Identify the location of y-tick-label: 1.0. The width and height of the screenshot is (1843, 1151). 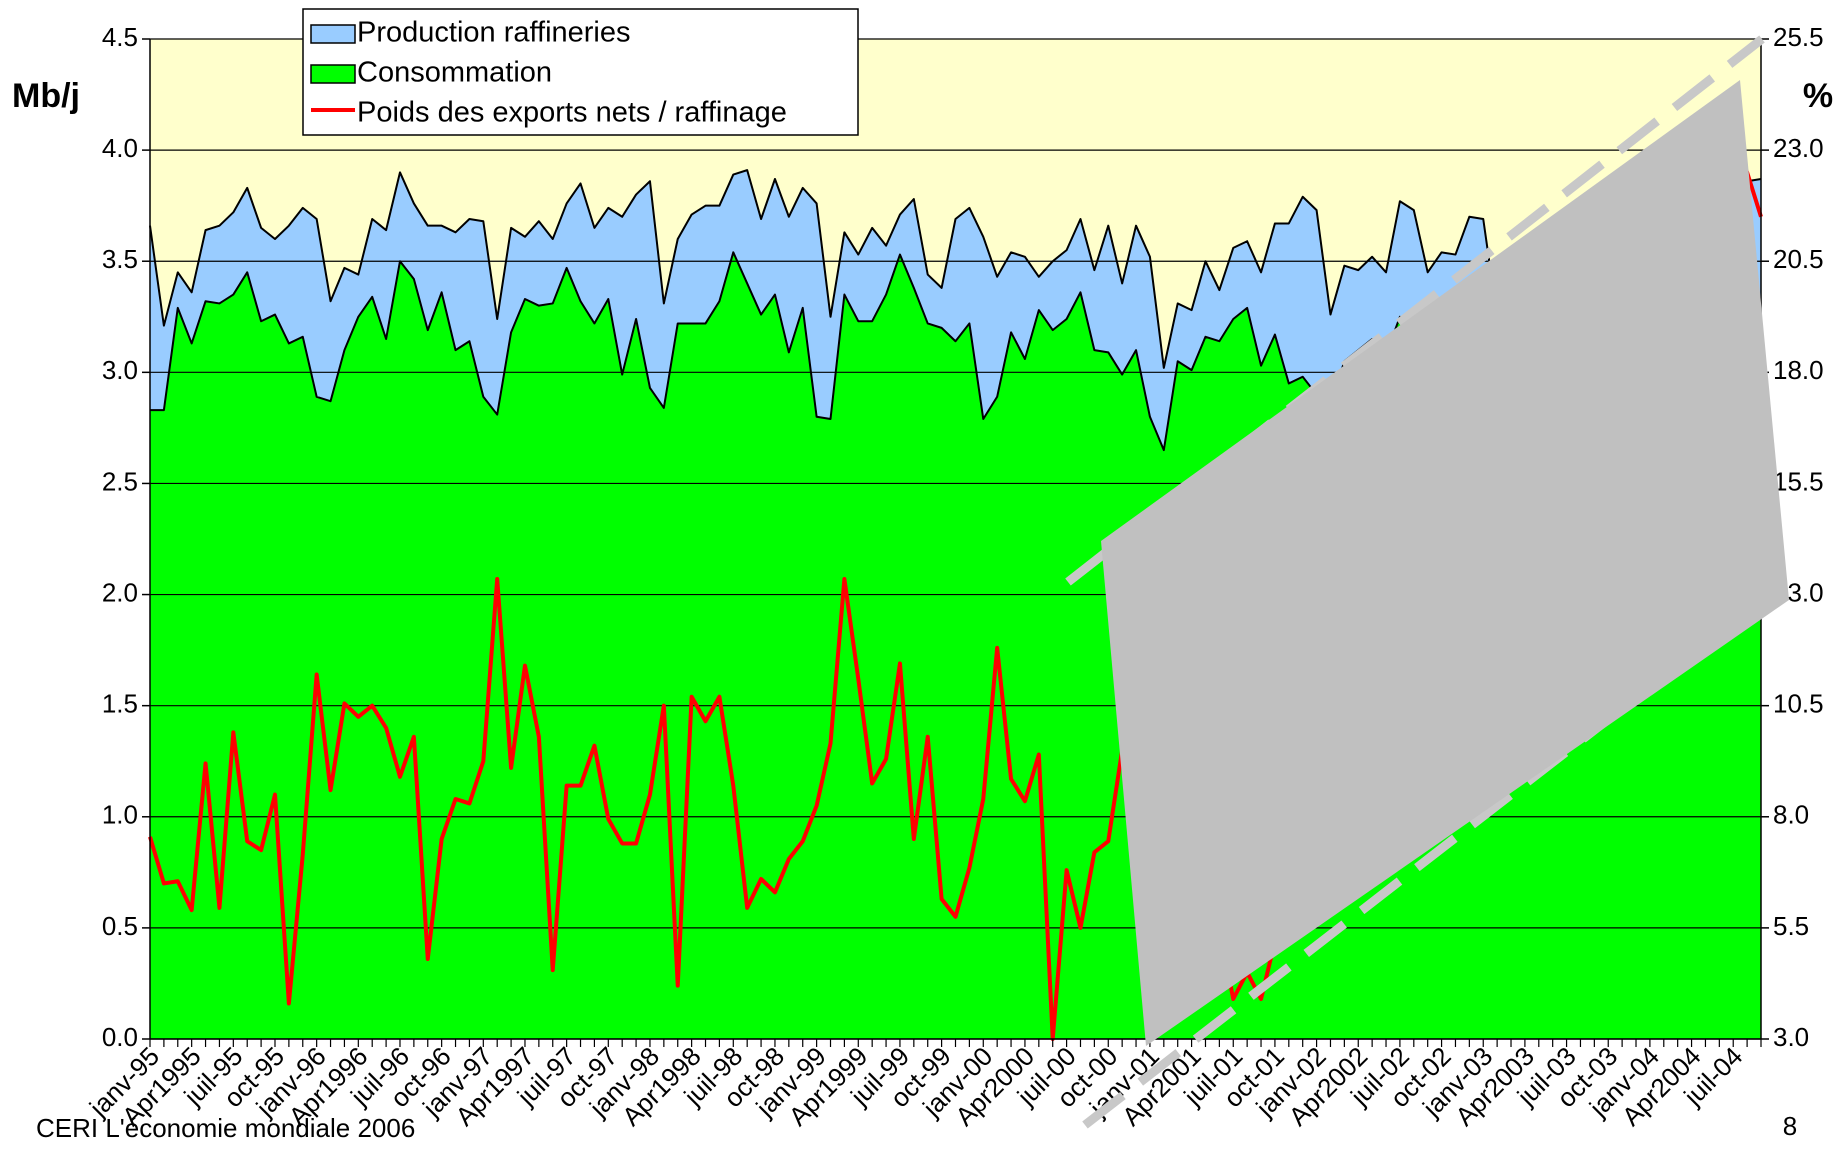
(120, 815).